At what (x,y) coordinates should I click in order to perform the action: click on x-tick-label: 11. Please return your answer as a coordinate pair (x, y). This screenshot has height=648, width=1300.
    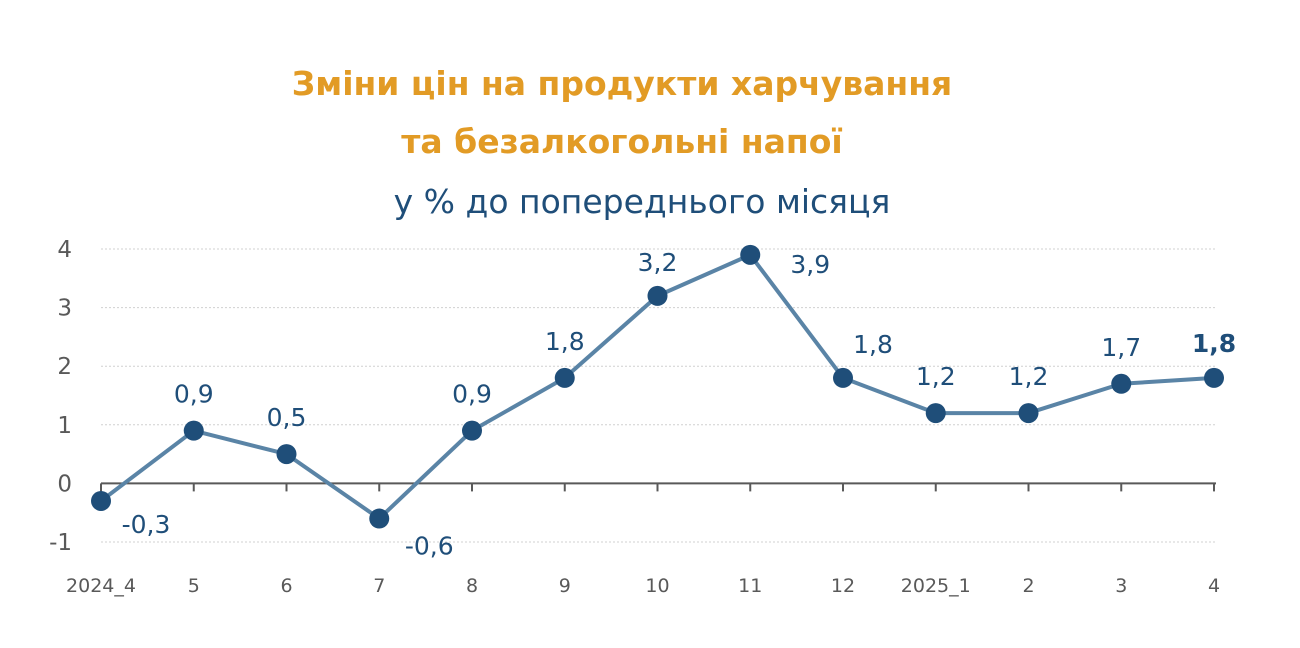
    Looking at the image, I should click on (750, 586).